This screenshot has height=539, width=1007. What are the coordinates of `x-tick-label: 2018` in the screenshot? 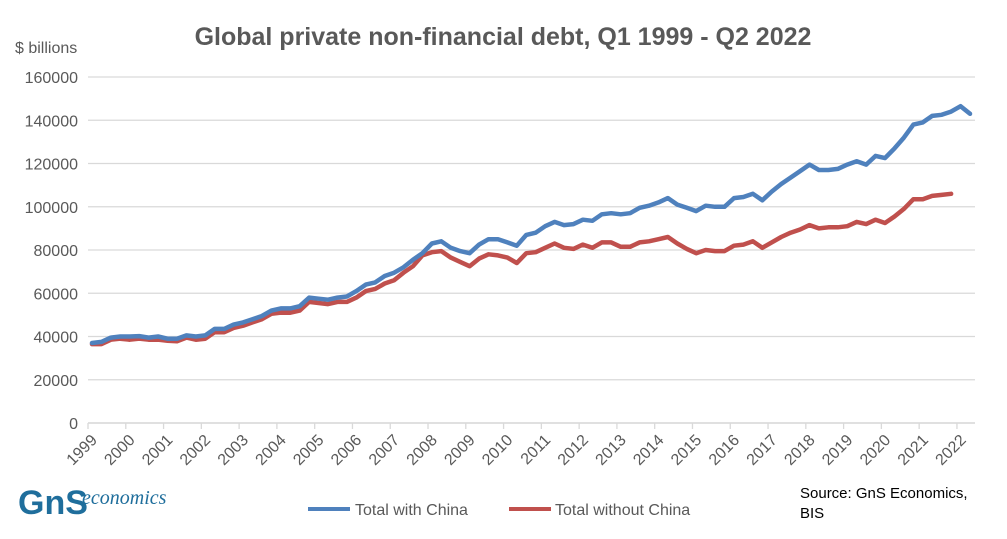 It's located at (799, 450).